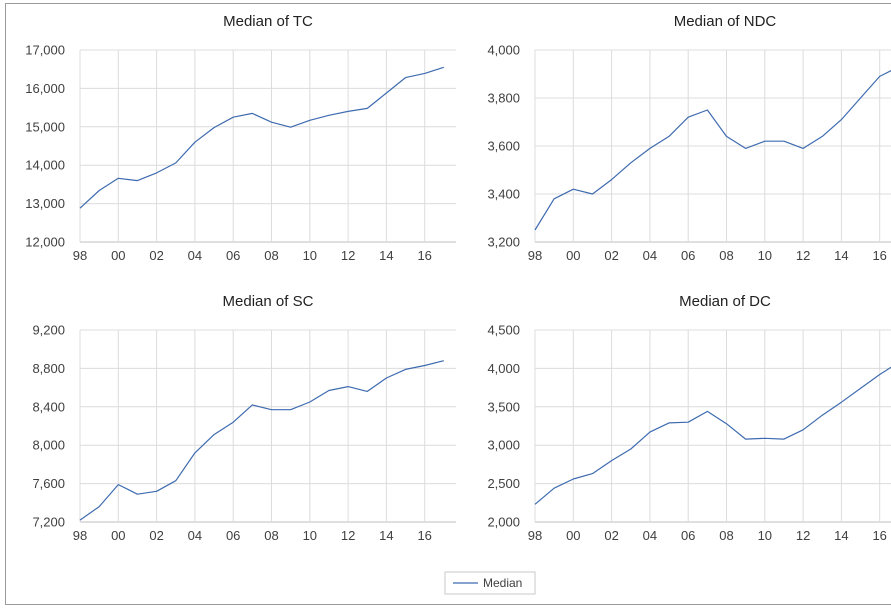  Describe the element at coordinates (48, 406) in the screenshot. I see `y-tick-label: 8,400` at that location.